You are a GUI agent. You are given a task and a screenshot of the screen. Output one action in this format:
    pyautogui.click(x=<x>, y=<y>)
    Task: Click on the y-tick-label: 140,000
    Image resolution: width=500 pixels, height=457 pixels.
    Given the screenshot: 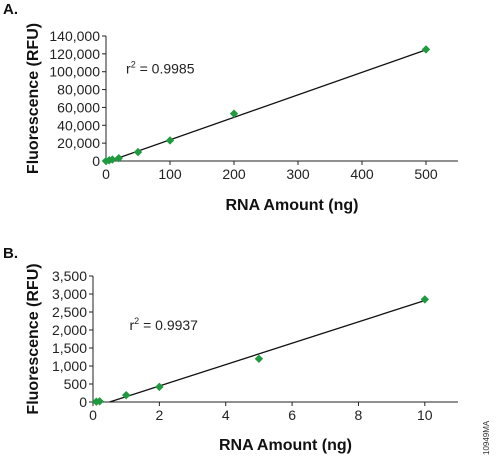 What is the action you would take?
    pyautogui.click(x=74, y=36)
    